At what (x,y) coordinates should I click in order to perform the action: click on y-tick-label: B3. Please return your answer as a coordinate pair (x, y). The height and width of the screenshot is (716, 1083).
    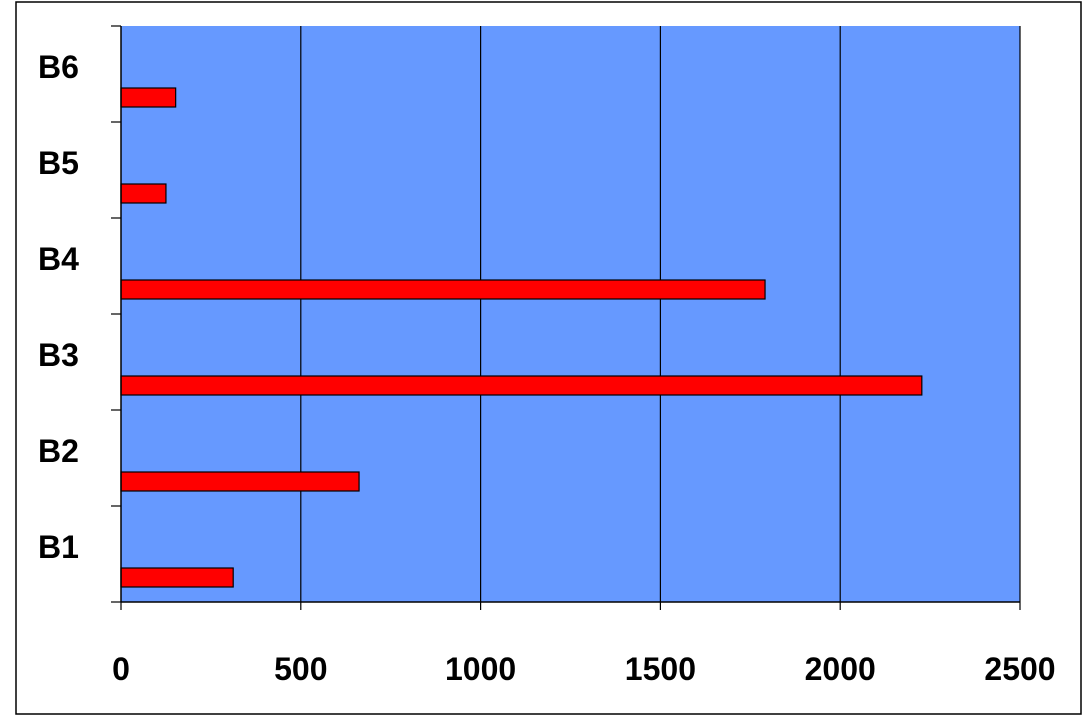
    Looking at the image, I should click on (58, 355).